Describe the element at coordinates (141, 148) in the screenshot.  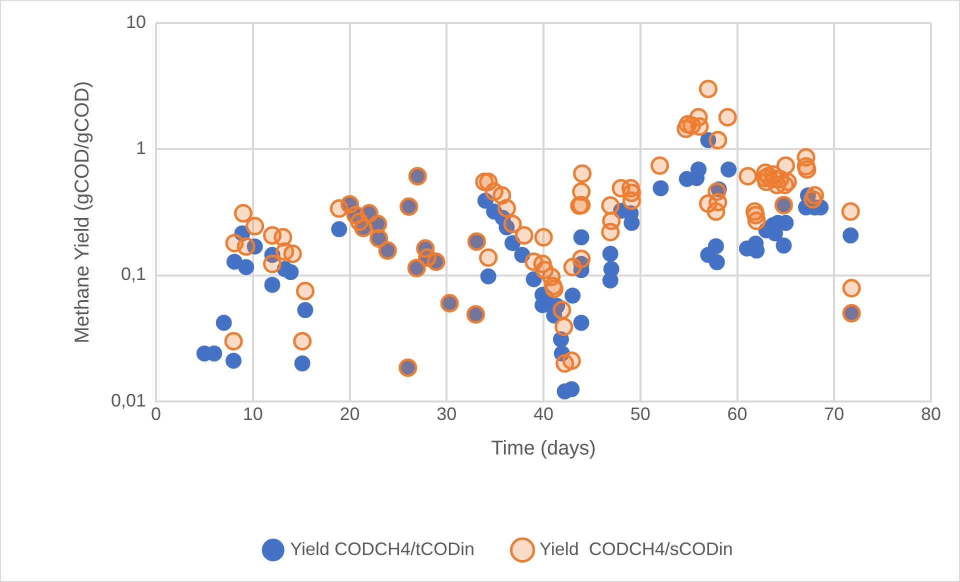
I see `y-tick-label: 1` at that location.